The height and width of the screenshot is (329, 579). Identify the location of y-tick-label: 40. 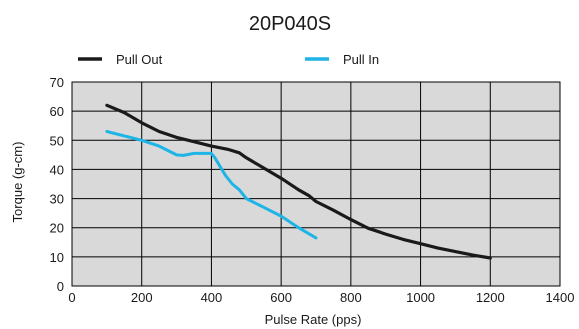
(57, 169).